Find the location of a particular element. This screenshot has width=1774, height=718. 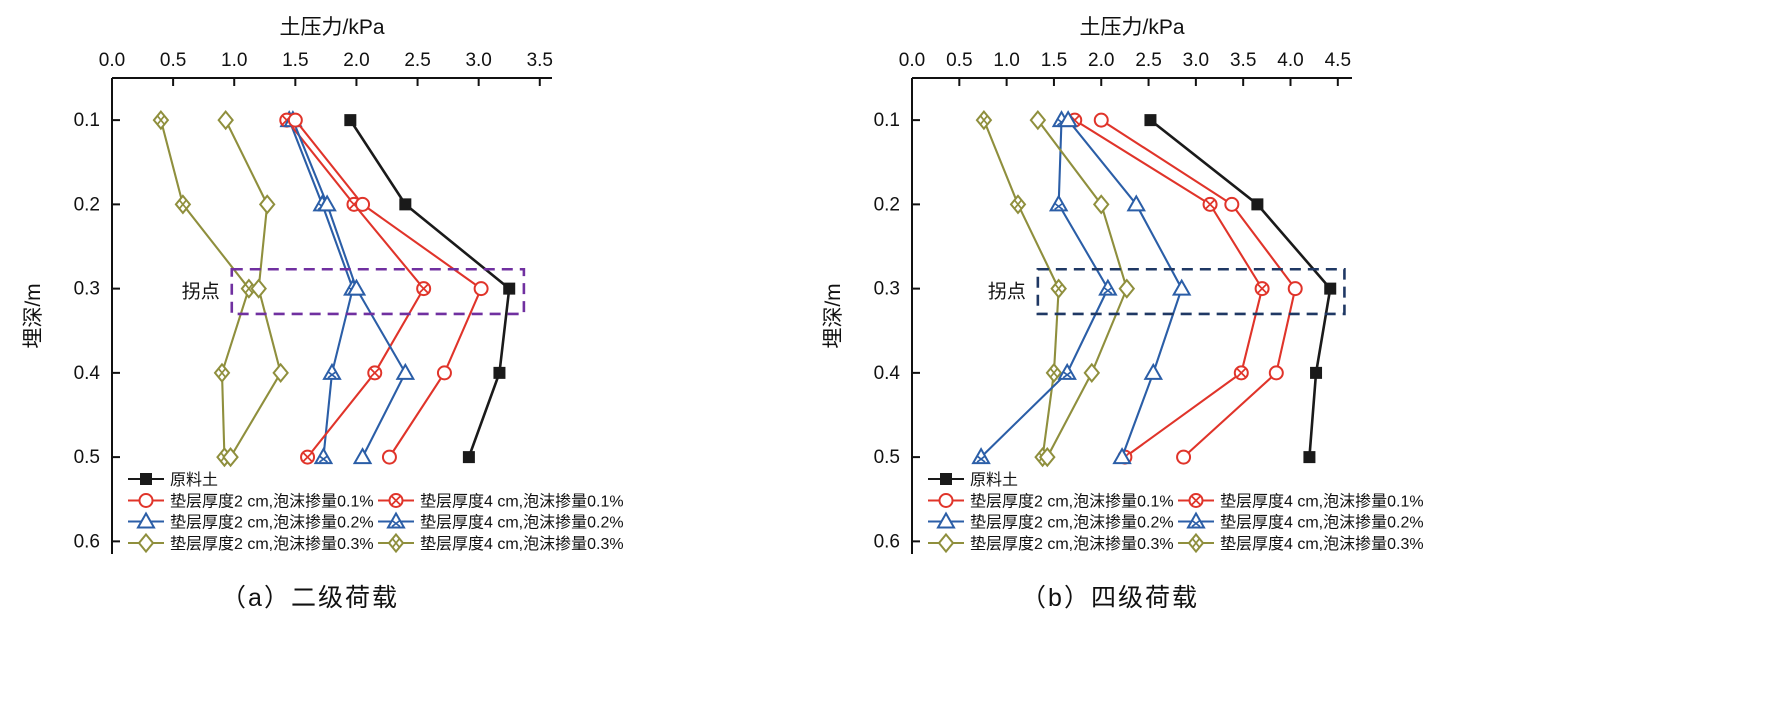

x-tick-label: 0.5 is located at coordinates (173, 60).